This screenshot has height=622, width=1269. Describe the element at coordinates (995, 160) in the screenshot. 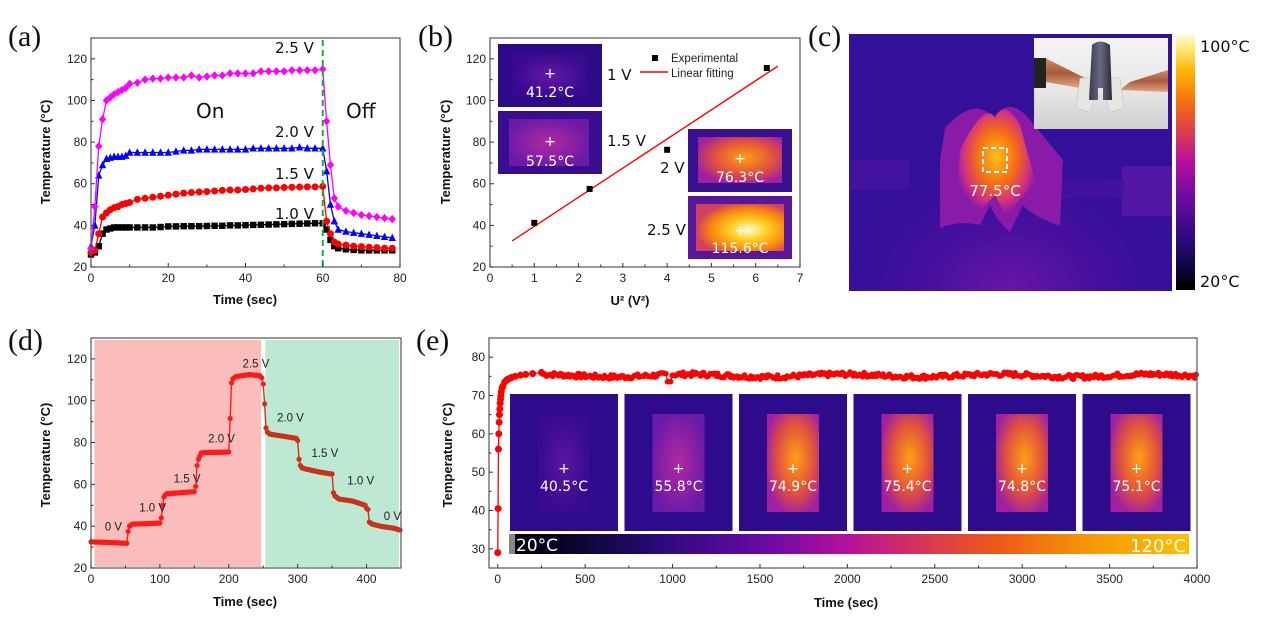

I see `measurement-box` at that location.